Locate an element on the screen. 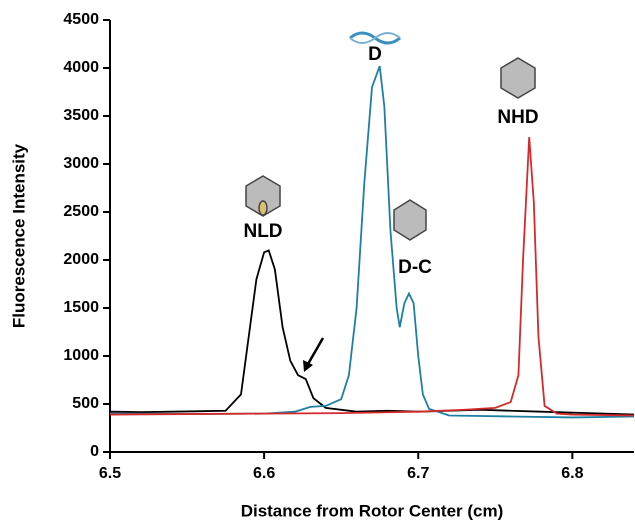 The width and height of the screenshot is (635, 526). x-tick-label: 6.6 is located at coordinates (264, 473).